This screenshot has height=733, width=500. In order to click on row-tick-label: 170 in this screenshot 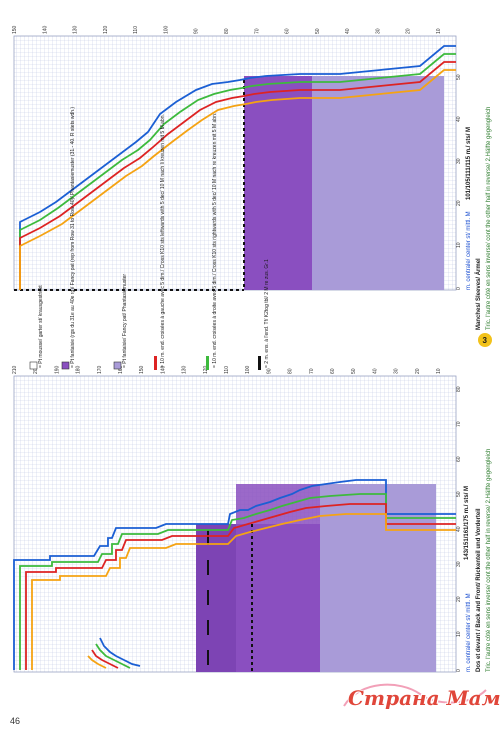, I will do `click(100, 369)`.